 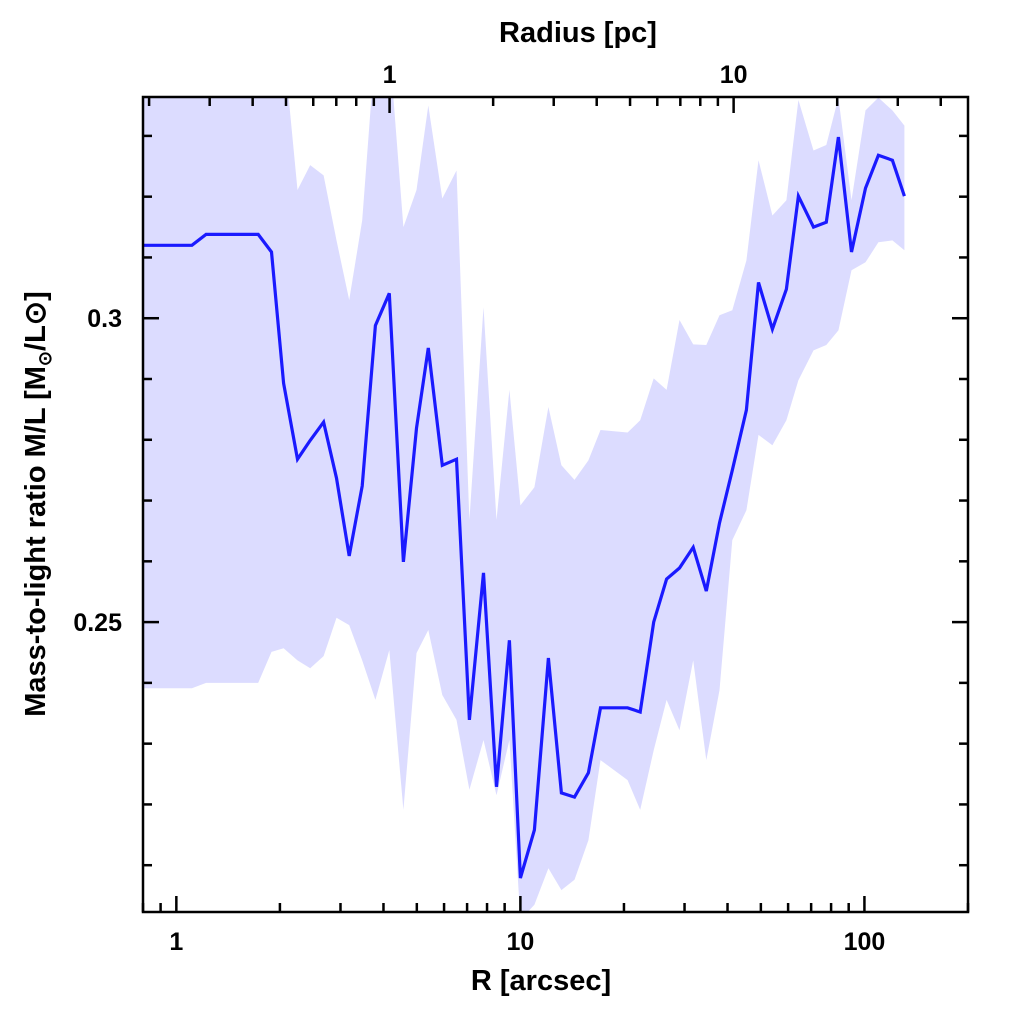 What do you see at coordinates (520, 942) in the screenshot?
I see `x-tick-label: 10` at bounding box center [520, 942].